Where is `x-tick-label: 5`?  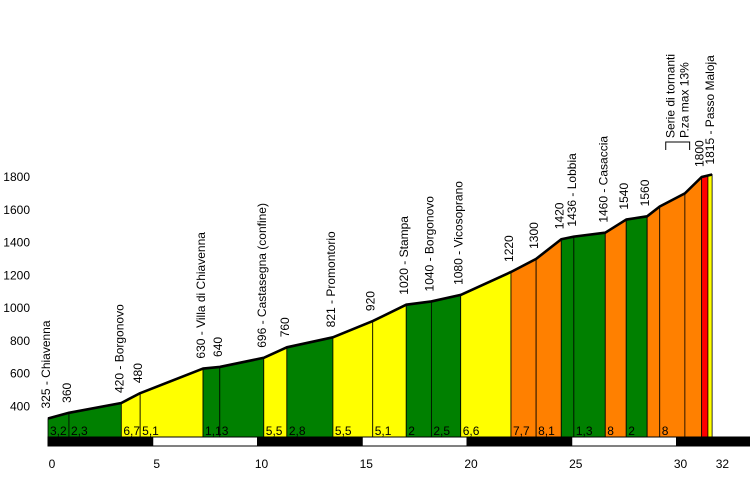
x-tick-label: 5 is located at coordinates (156, 464).